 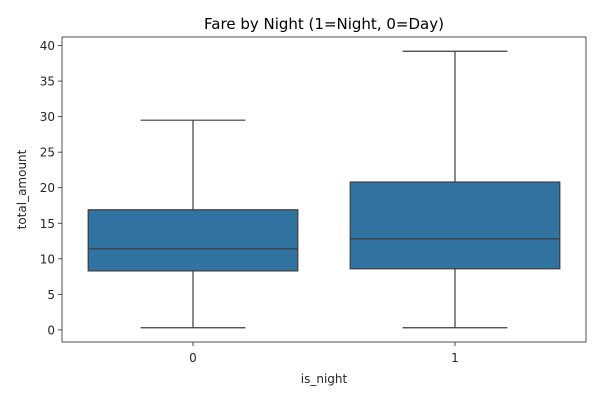 What do you see at coordinates (47, 188) in the screenshot?
I see `y-tick-label: 20` at bounding box center [47, 188].